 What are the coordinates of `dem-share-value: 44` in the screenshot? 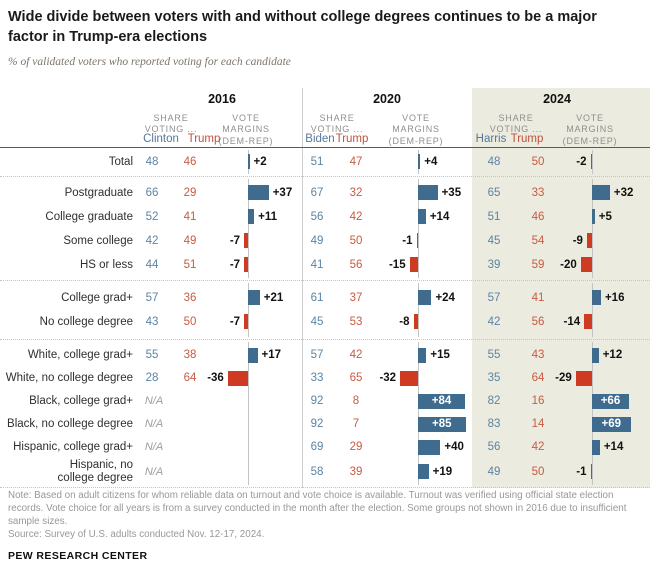 It's located at (152, 265).